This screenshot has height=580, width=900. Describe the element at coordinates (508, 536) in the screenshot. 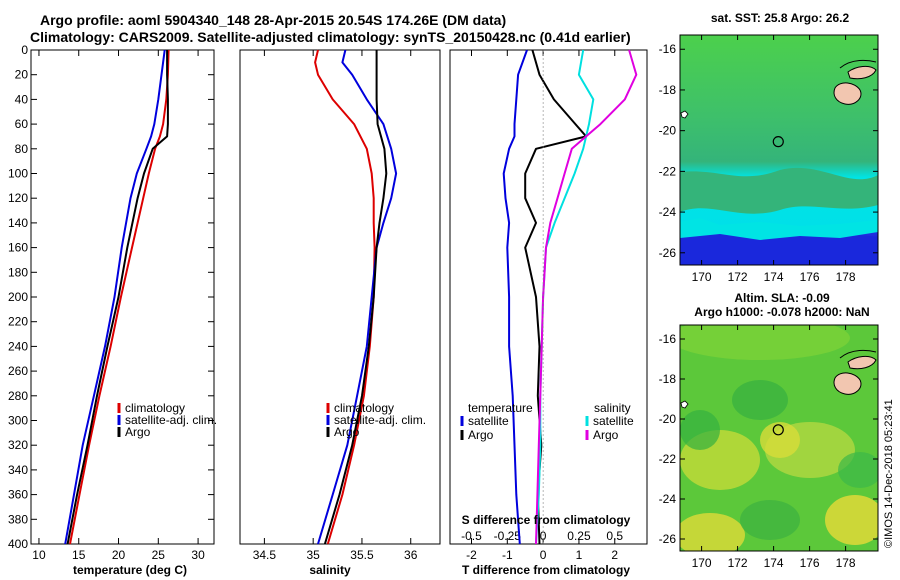

I see `s-diff-tick-label: -0.25` at that location.